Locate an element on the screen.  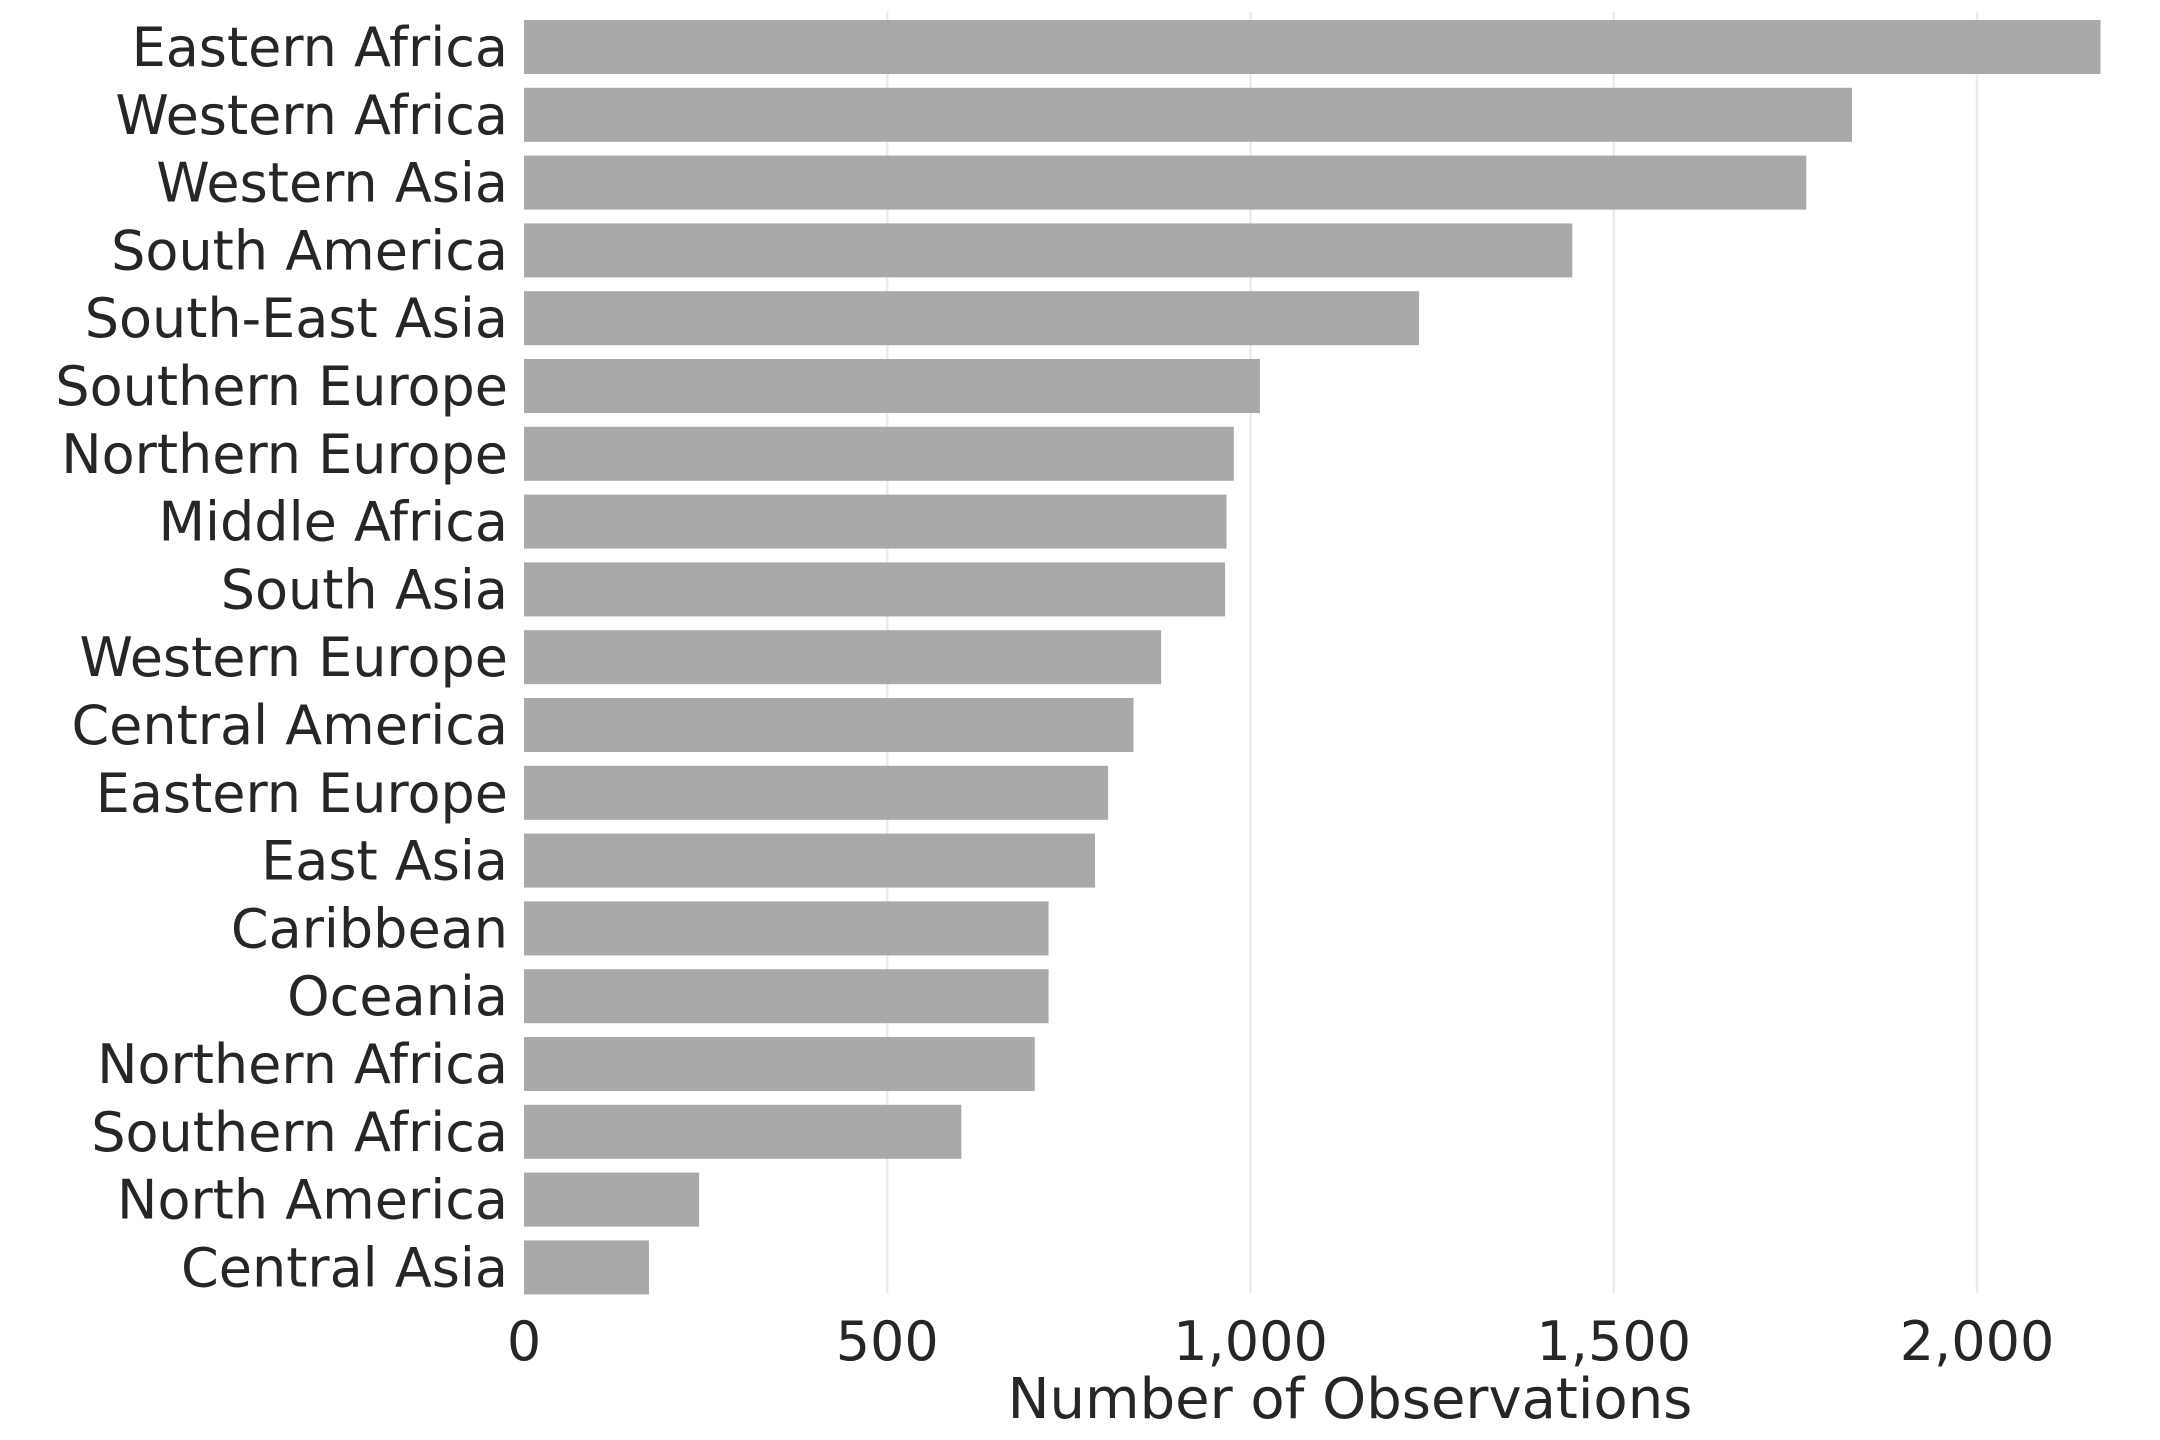
y-tick-label-7: Middle Africa is located at coordinates (333, 522).